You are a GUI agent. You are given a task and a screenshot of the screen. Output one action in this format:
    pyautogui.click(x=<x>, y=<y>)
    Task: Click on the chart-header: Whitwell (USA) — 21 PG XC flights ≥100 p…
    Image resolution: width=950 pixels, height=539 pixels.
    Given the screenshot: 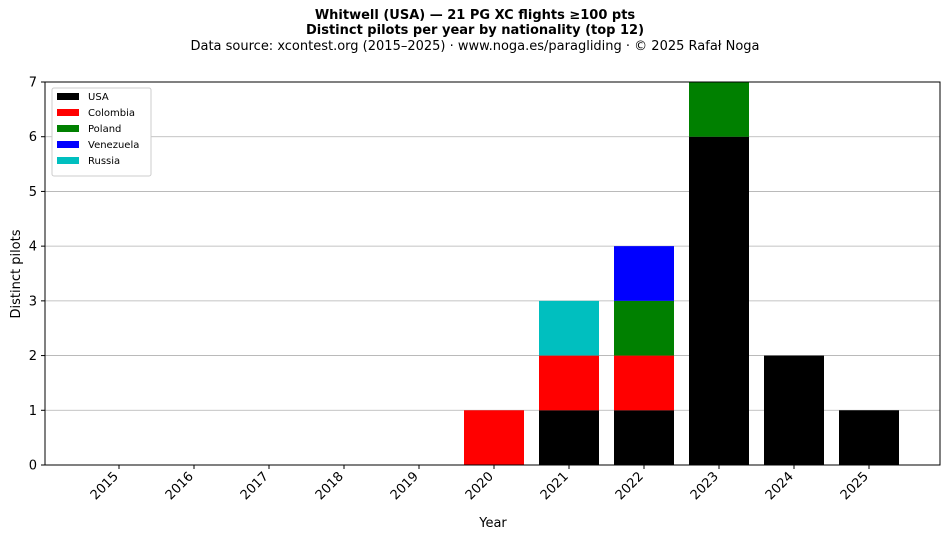 What is the action you would take?
    pyautogui.click(x=475, y=32)
    